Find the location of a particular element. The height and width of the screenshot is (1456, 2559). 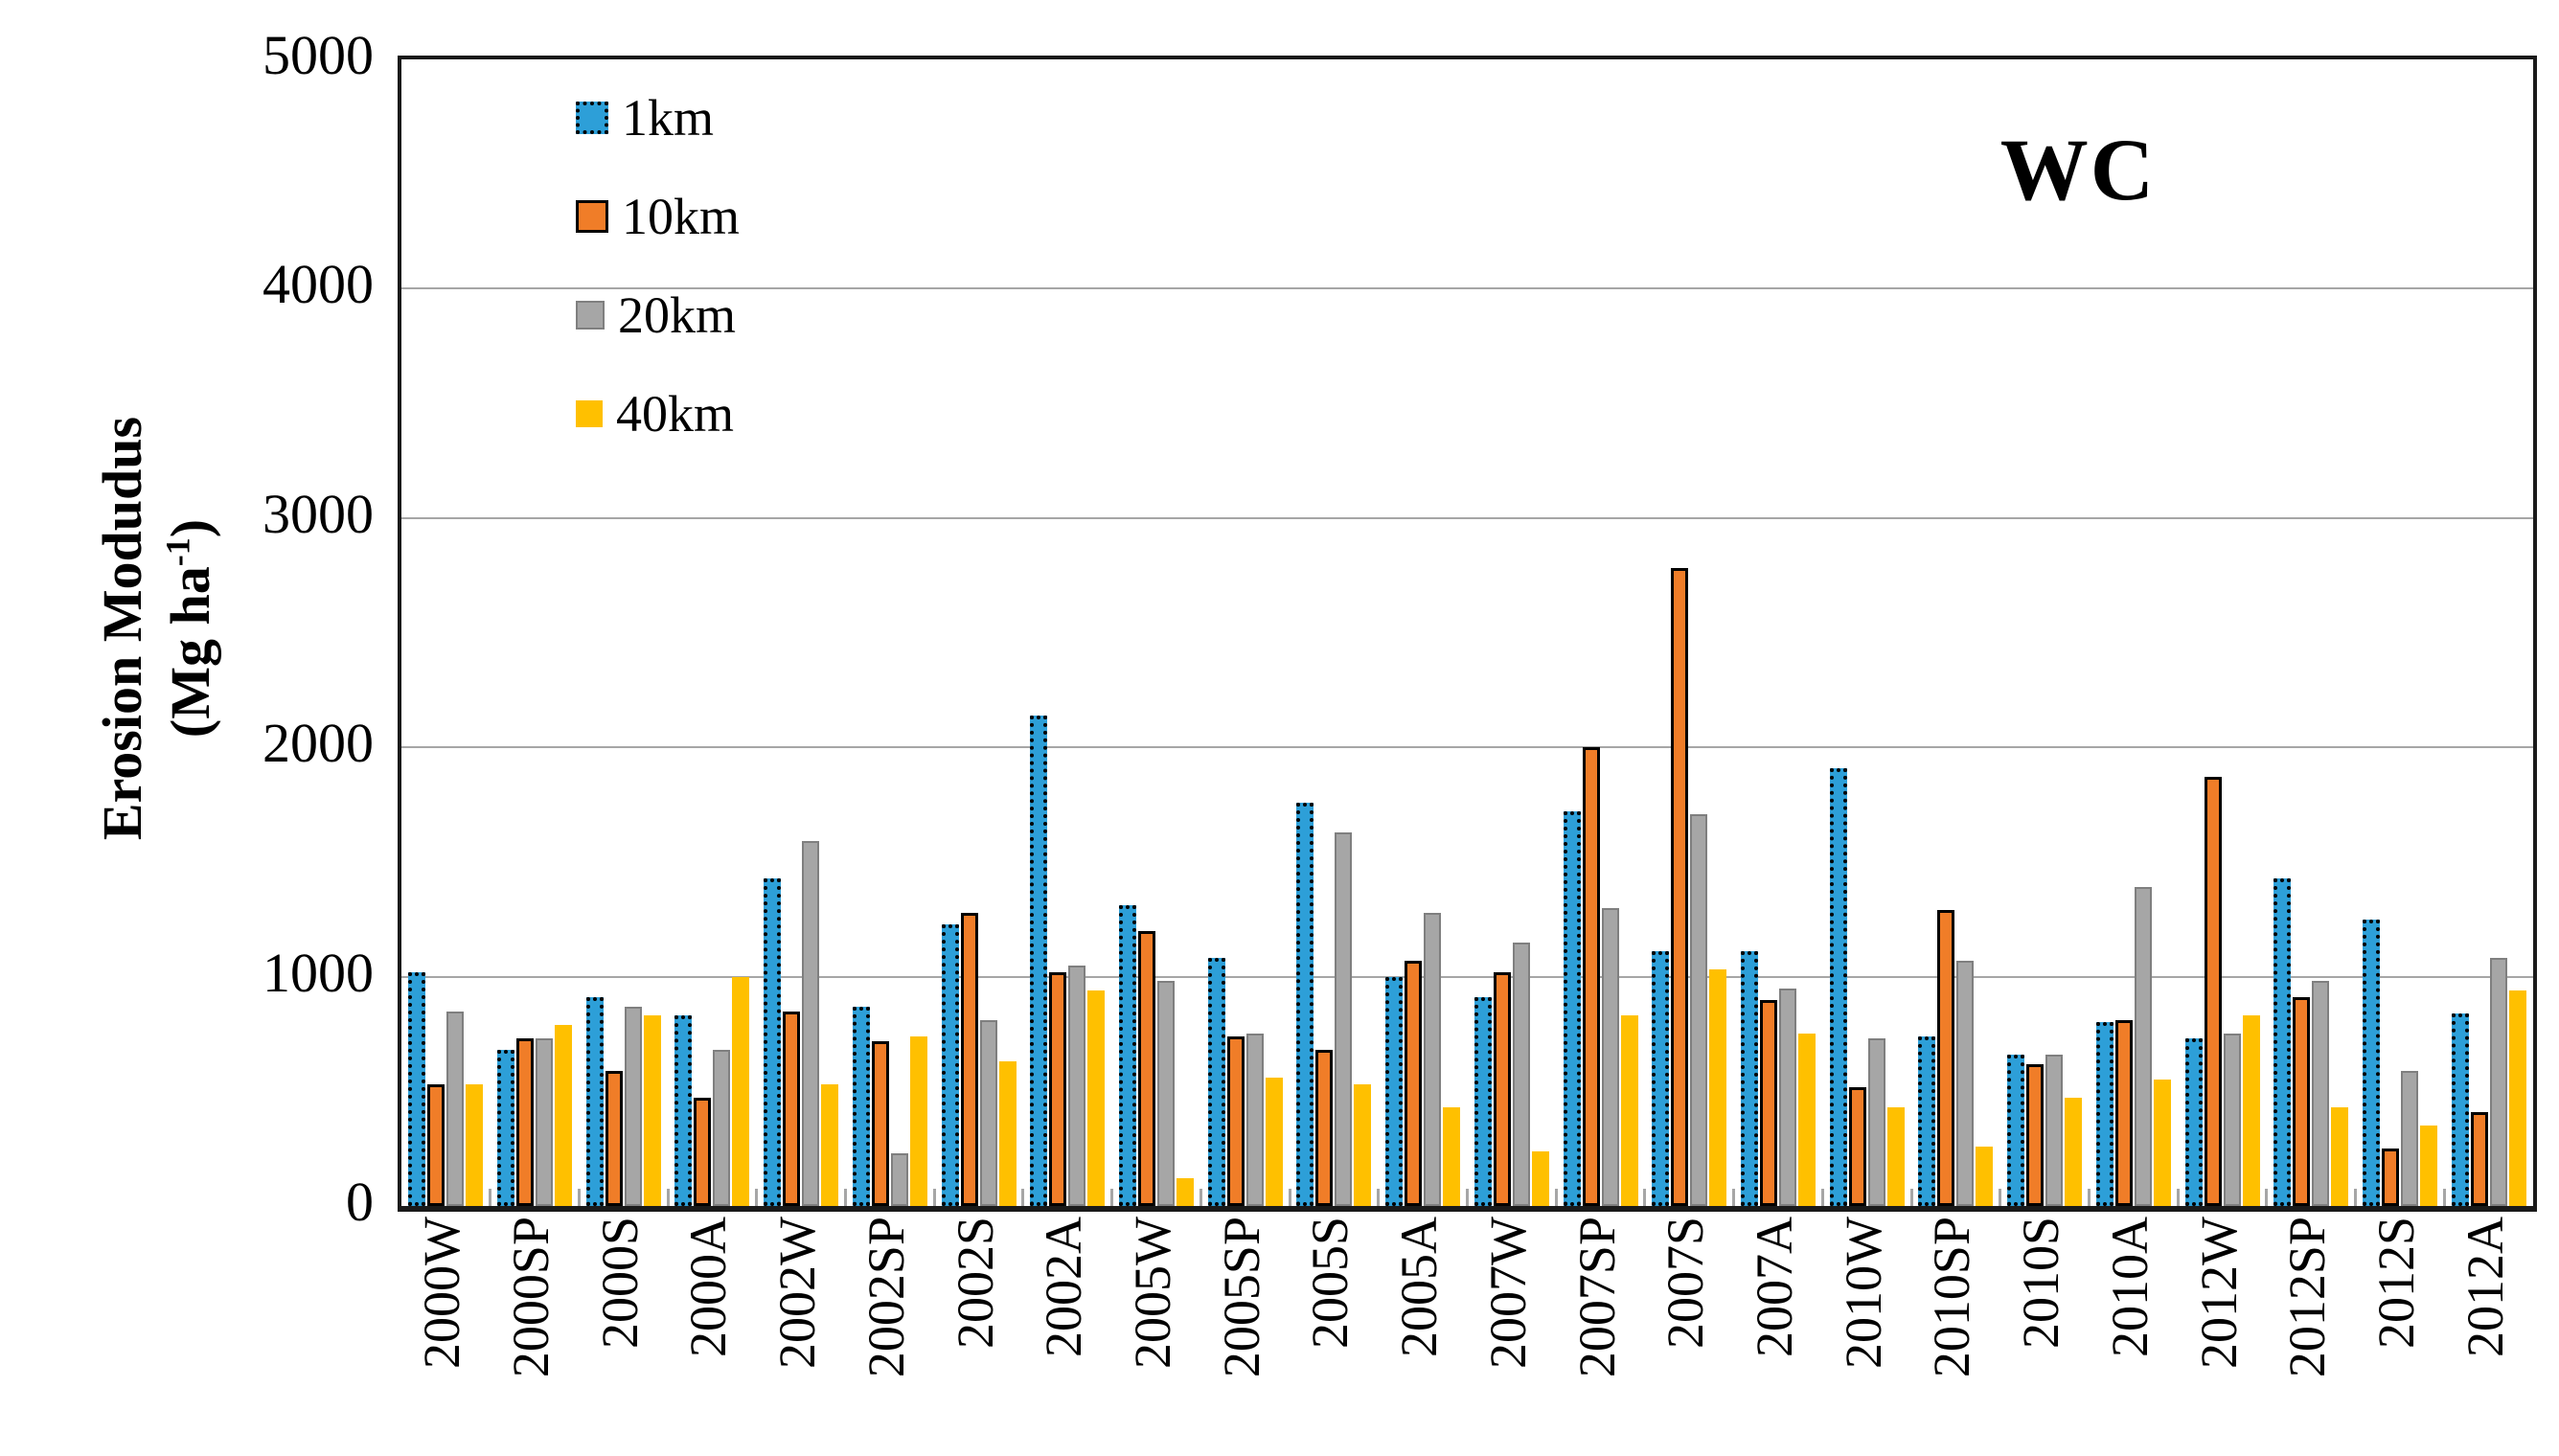

x-tick-label-2000A: 2000A is located at coordinates (708, 1287).